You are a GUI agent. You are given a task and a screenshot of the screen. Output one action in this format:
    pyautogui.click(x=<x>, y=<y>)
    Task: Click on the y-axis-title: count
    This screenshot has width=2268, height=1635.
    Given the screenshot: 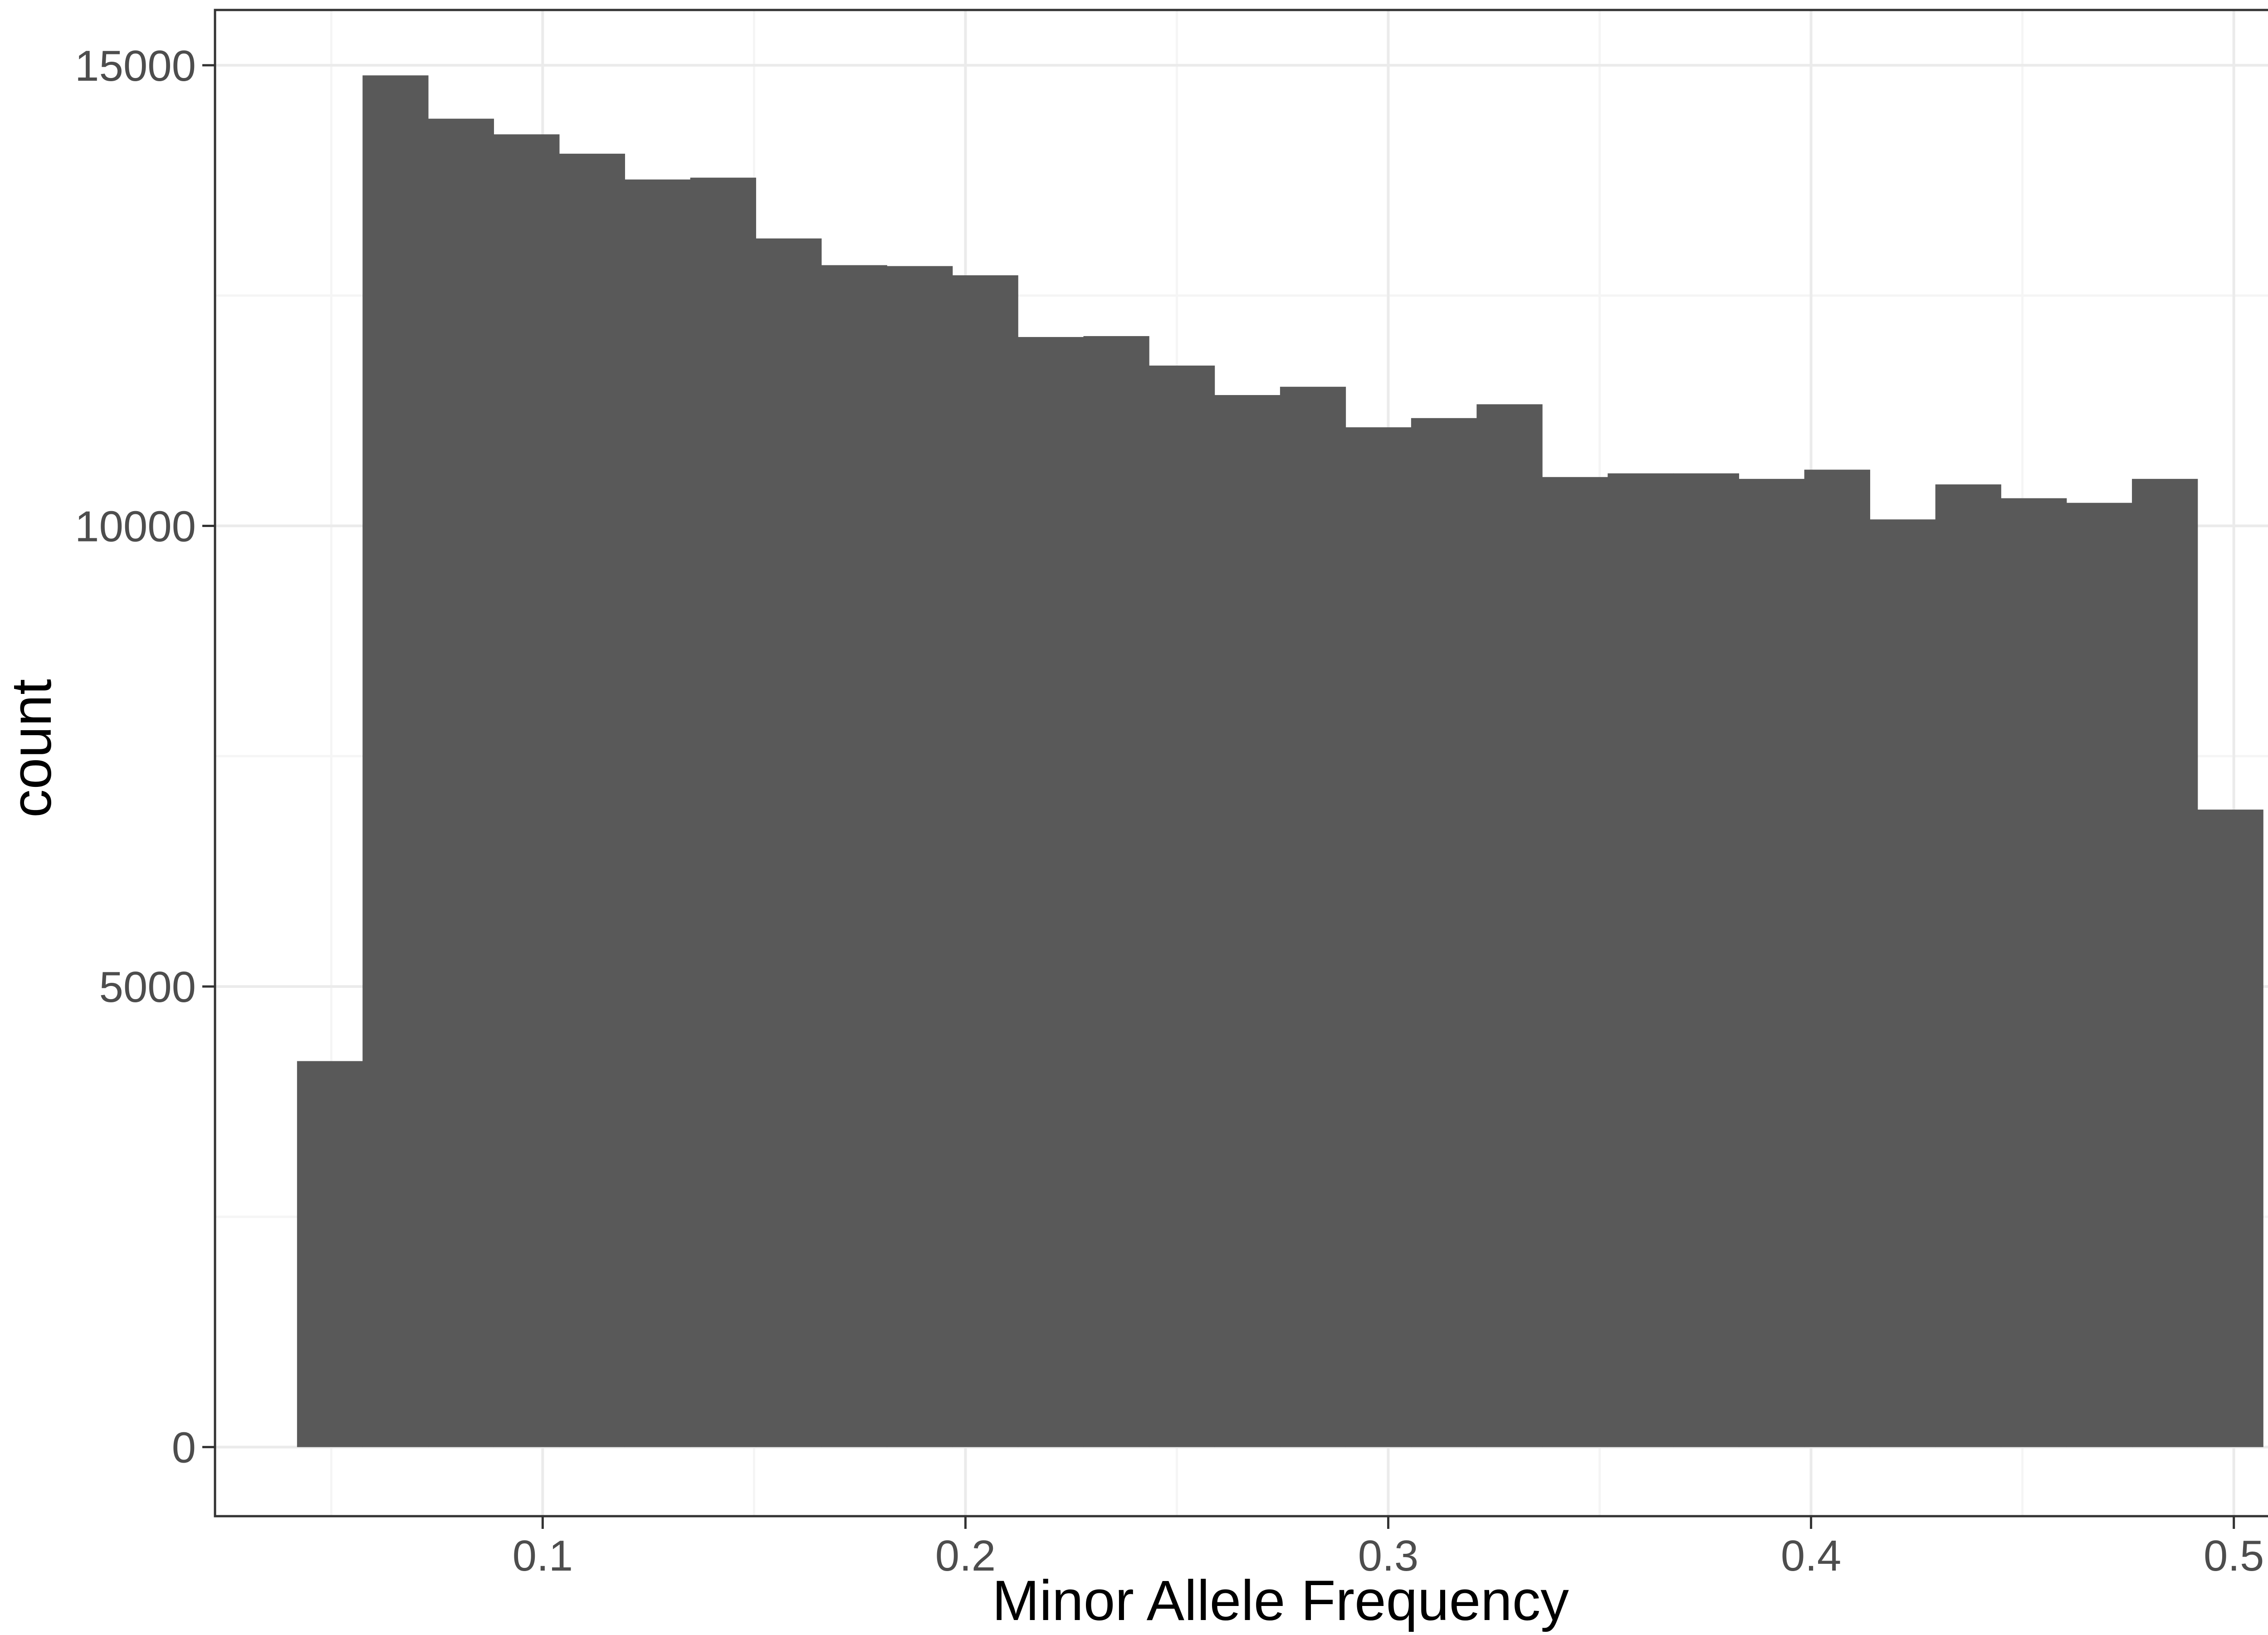 What is the action you would take?
    pyautogui.click(x=32, y=748)
    